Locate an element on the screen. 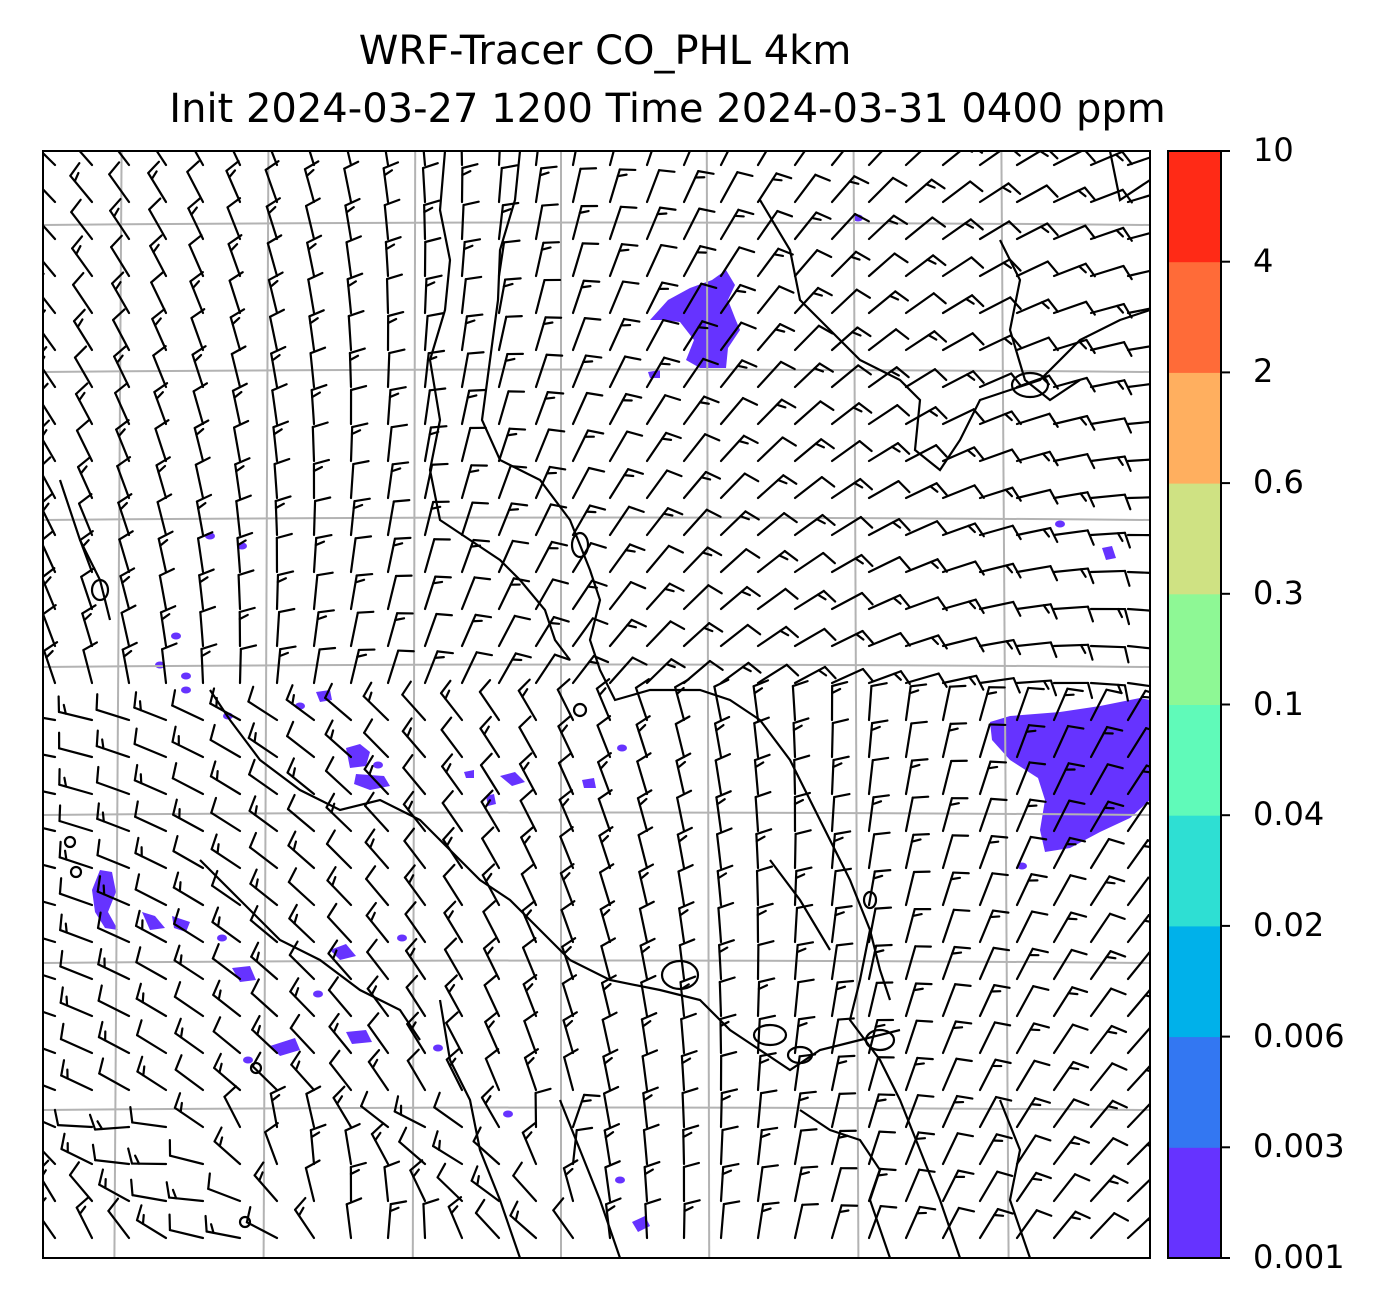  colorbar-tick-label: 10 is located at coordinates (1273, 150).